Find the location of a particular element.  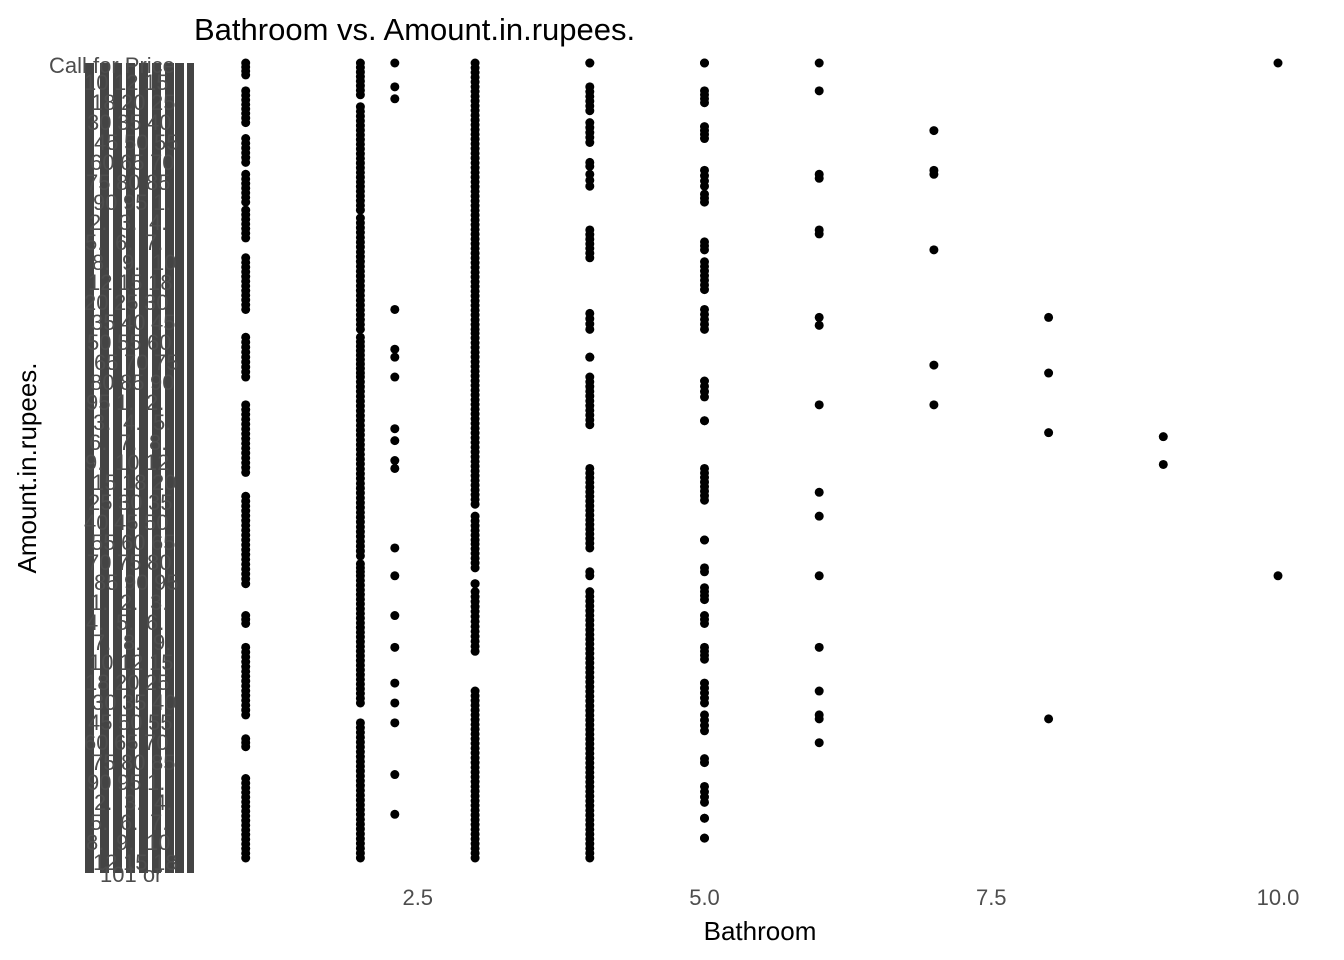

y-tick-label: 2. is located at coordinates (129, 602).